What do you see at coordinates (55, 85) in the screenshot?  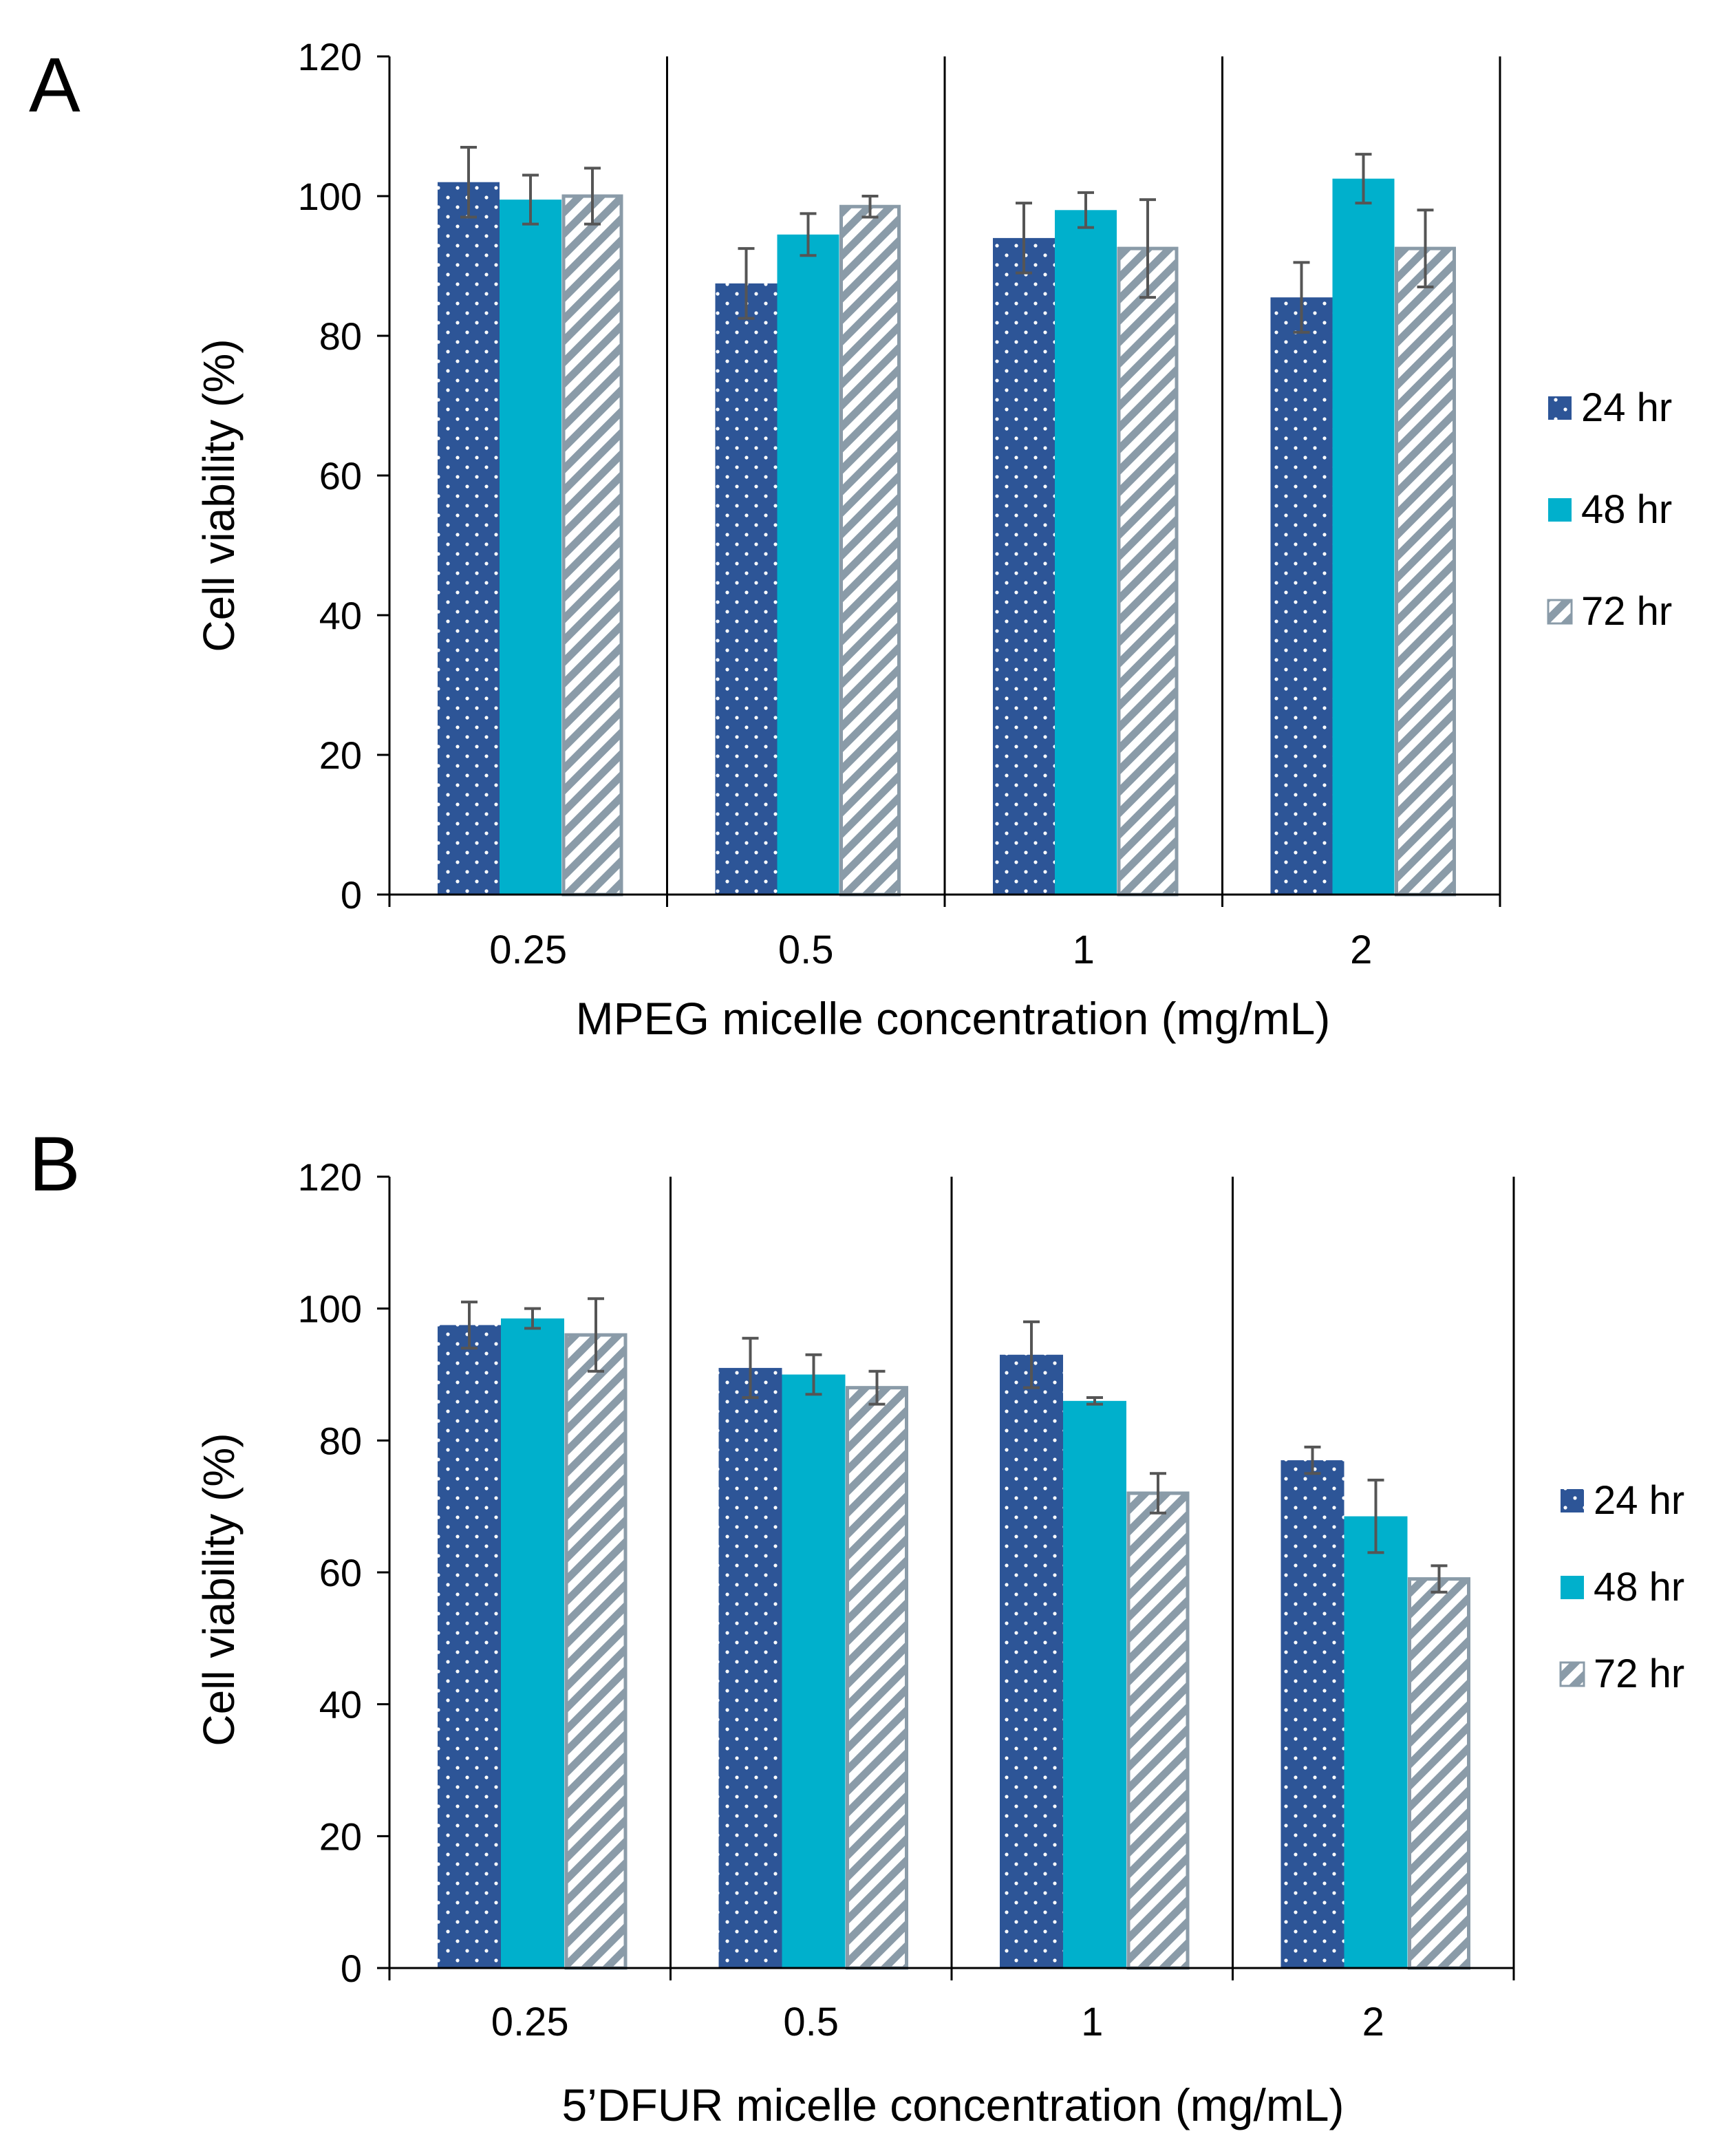 I see `panel-label-a: A` at bounding box center [55, 85].